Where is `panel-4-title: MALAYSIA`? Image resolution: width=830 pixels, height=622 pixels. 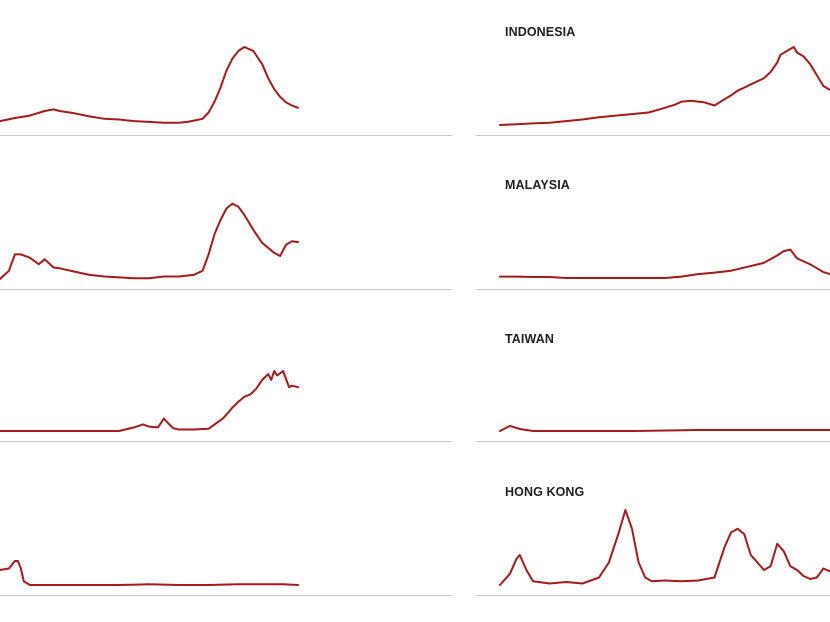
panel-4-title: MALAYSIA is located at coordinates (537, 185).